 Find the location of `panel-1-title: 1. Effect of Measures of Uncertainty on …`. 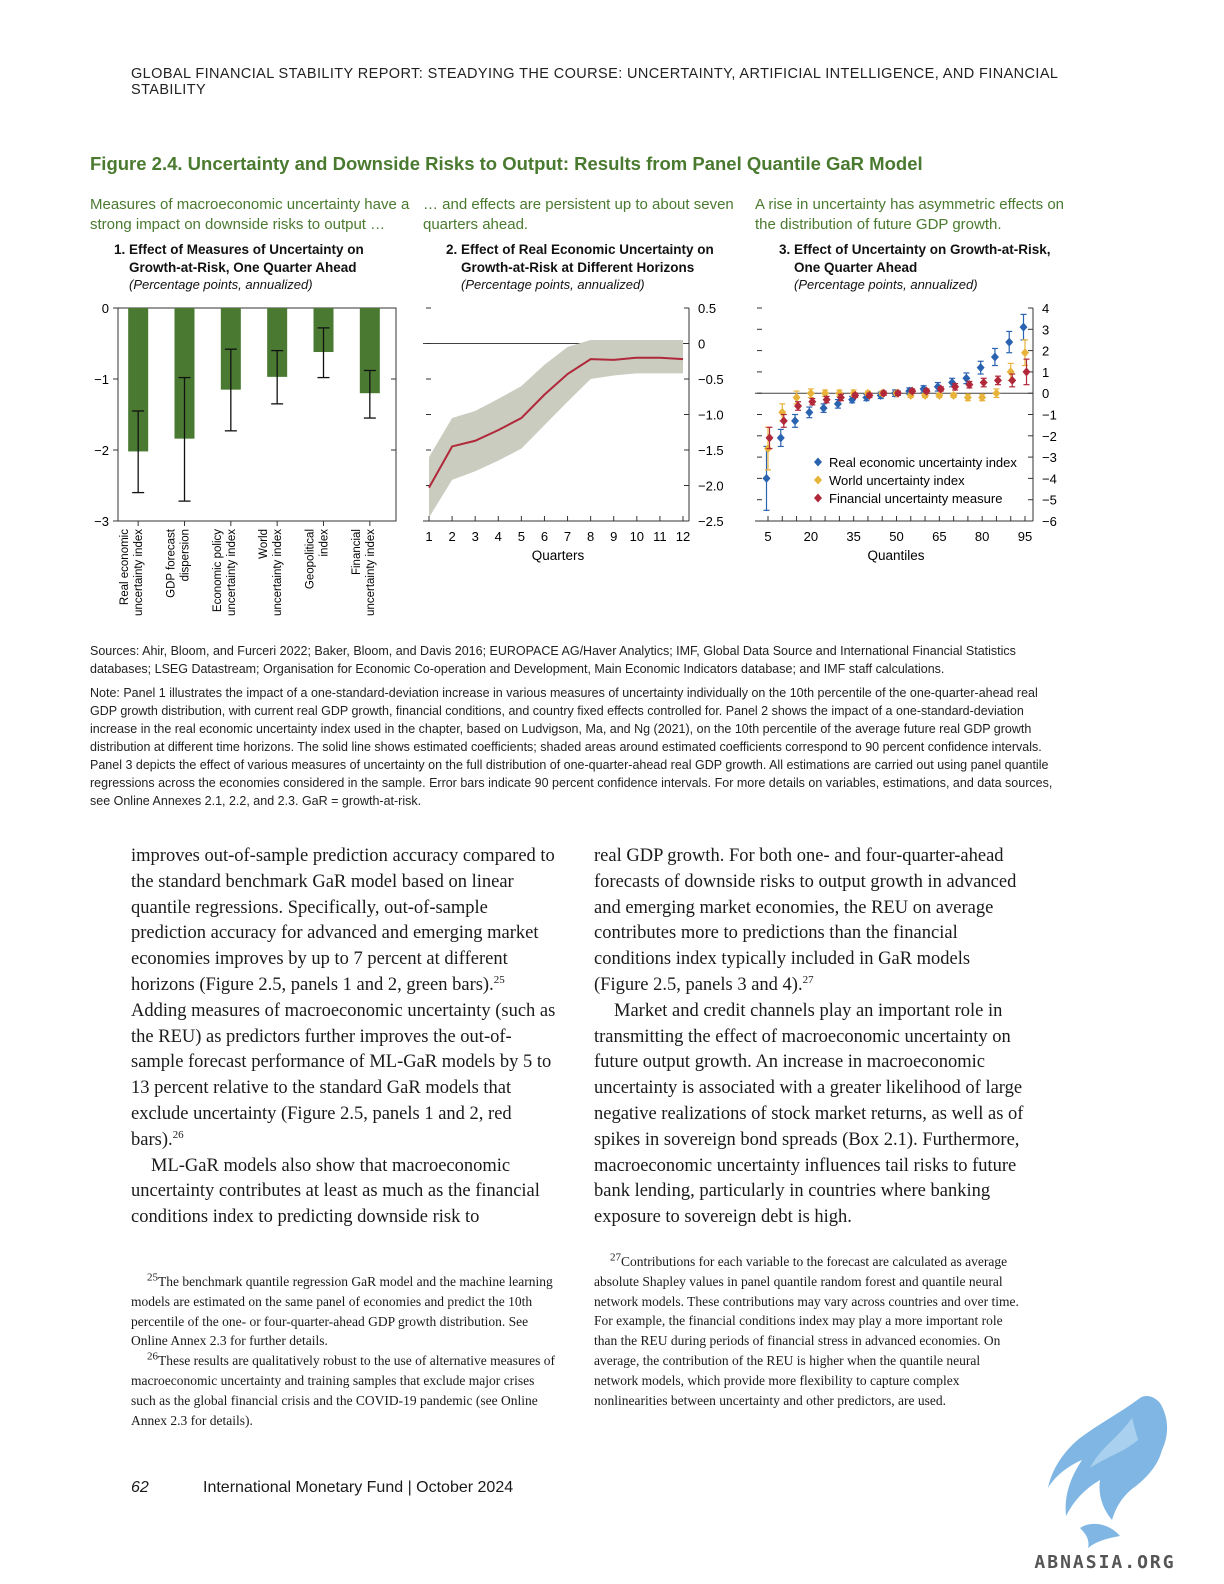

panel-1-title: 1. Effect of Measures of Uncertainty on … is located at coordinates (239, 258).